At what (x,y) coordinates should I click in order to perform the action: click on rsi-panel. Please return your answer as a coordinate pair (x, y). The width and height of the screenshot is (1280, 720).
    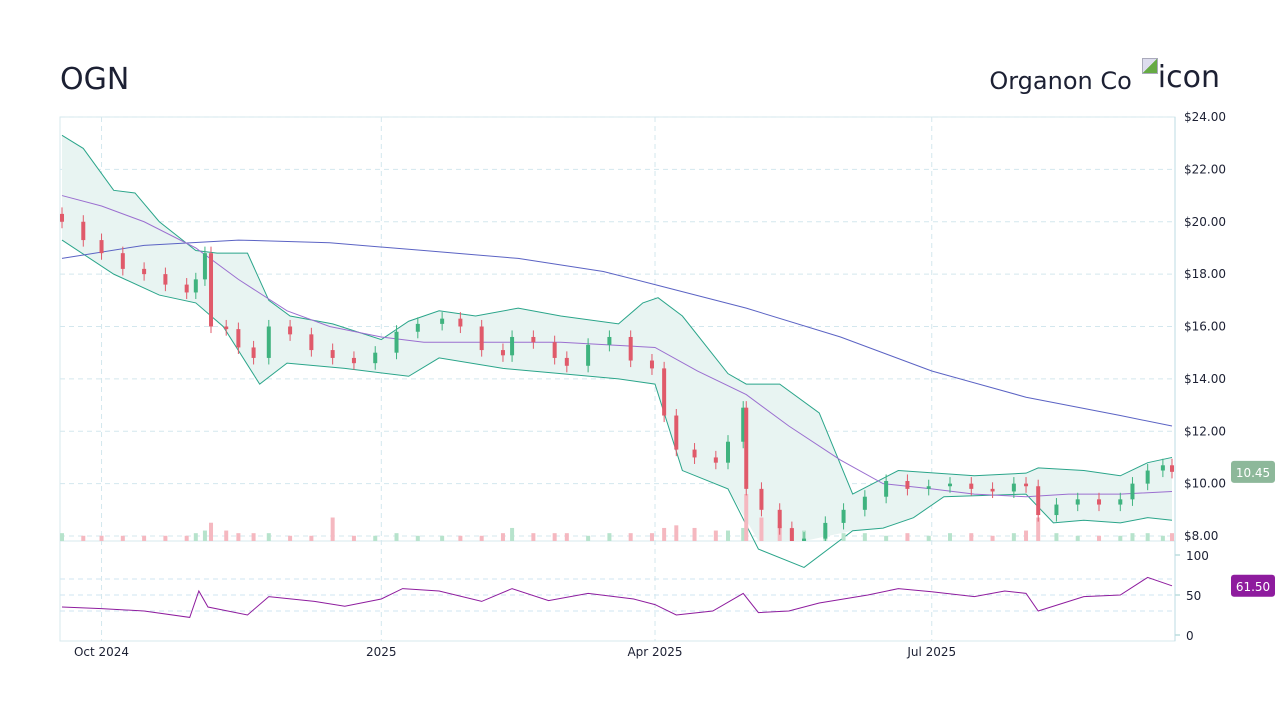
    Looking at the image, I should click on (617, 597).